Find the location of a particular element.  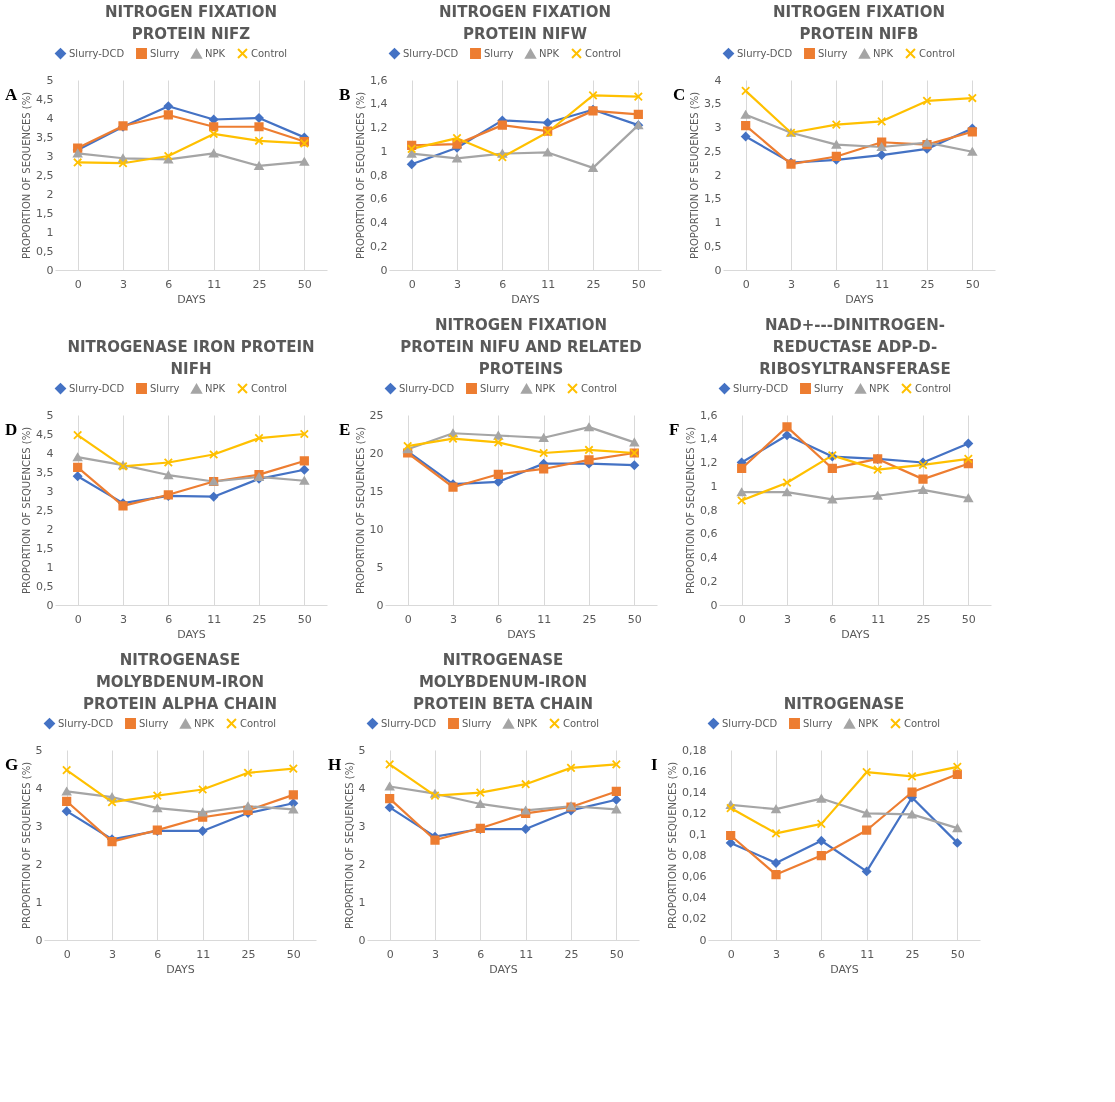

y-tick-label: 15 is located at coordinates (376, 491).